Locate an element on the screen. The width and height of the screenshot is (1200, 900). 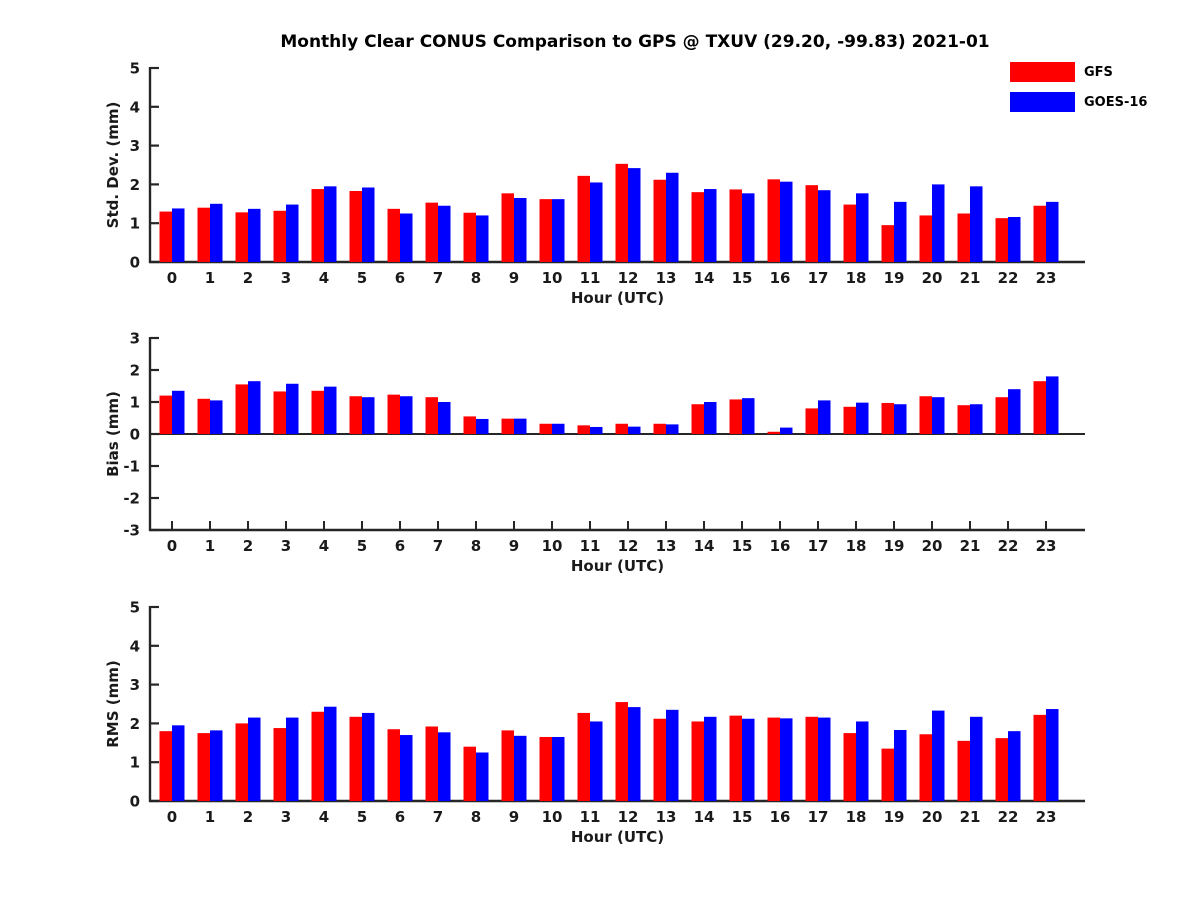
x-tick-label: 0 is located at coordinates (172, 278).